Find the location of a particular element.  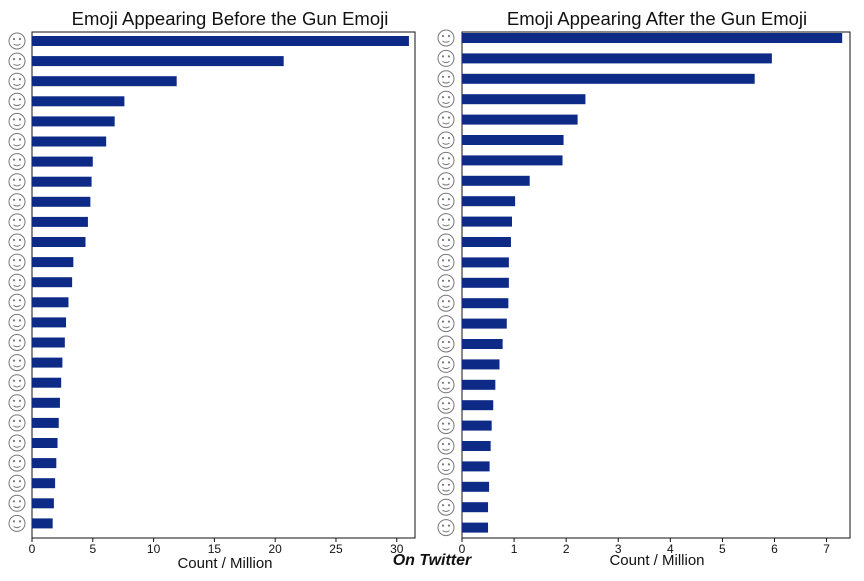

bar-hushed-face is located at coordinates (47, 382).